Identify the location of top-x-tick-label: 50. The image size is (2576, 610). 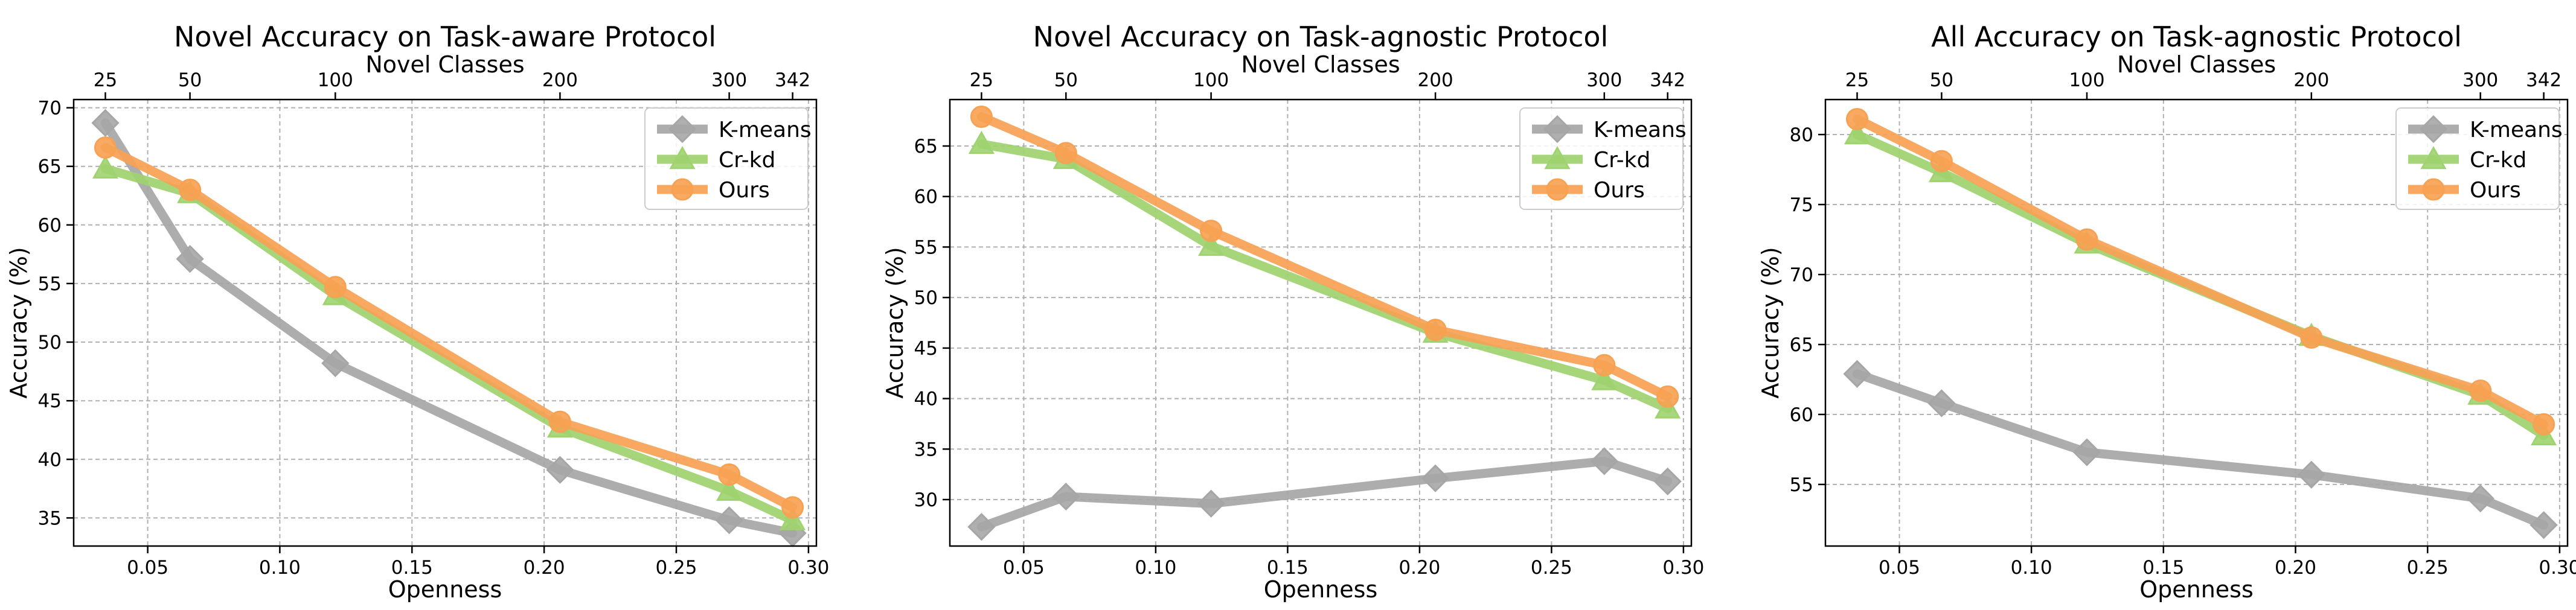
(190, 80).